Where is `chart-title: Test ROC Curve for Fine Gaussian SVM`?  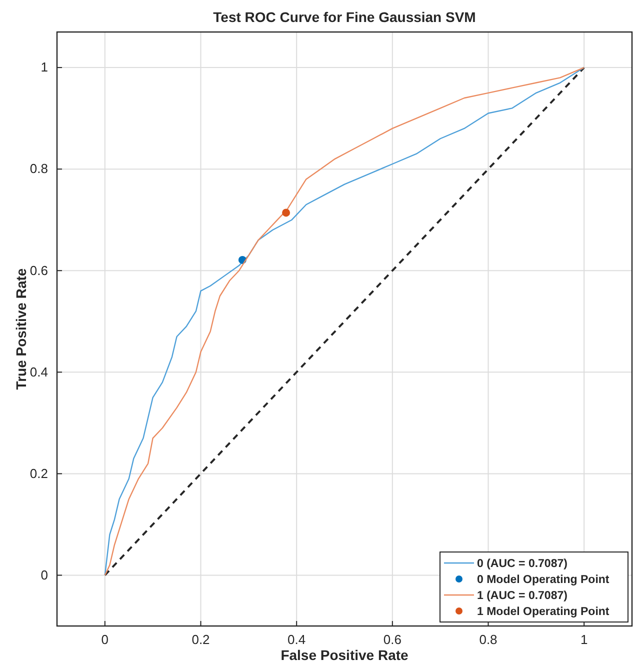 chart-title: Test ROC Curve for Fine Gaussian SVM is located at coordinates (344, 17).